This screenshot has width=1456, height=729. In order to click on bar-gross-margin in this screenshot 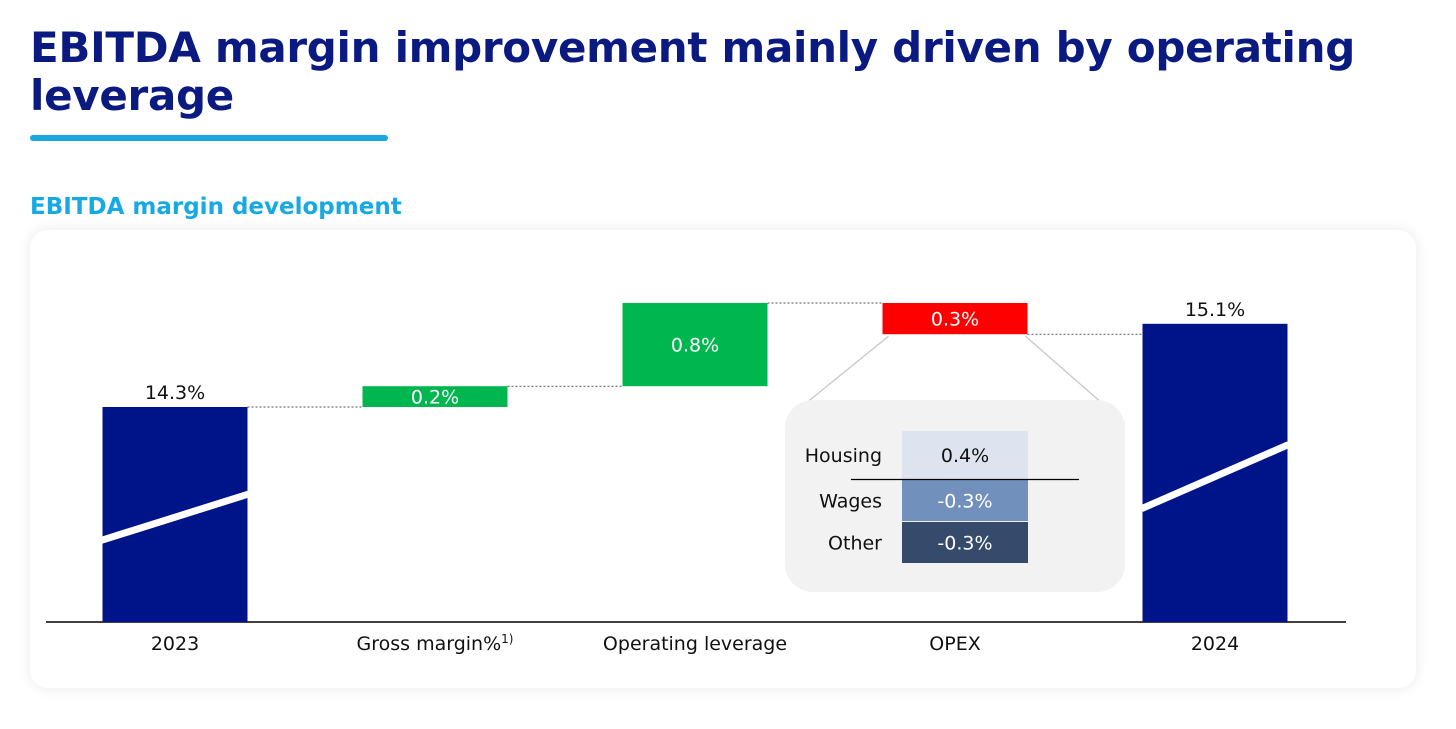, I will do `click(435, 396)`.